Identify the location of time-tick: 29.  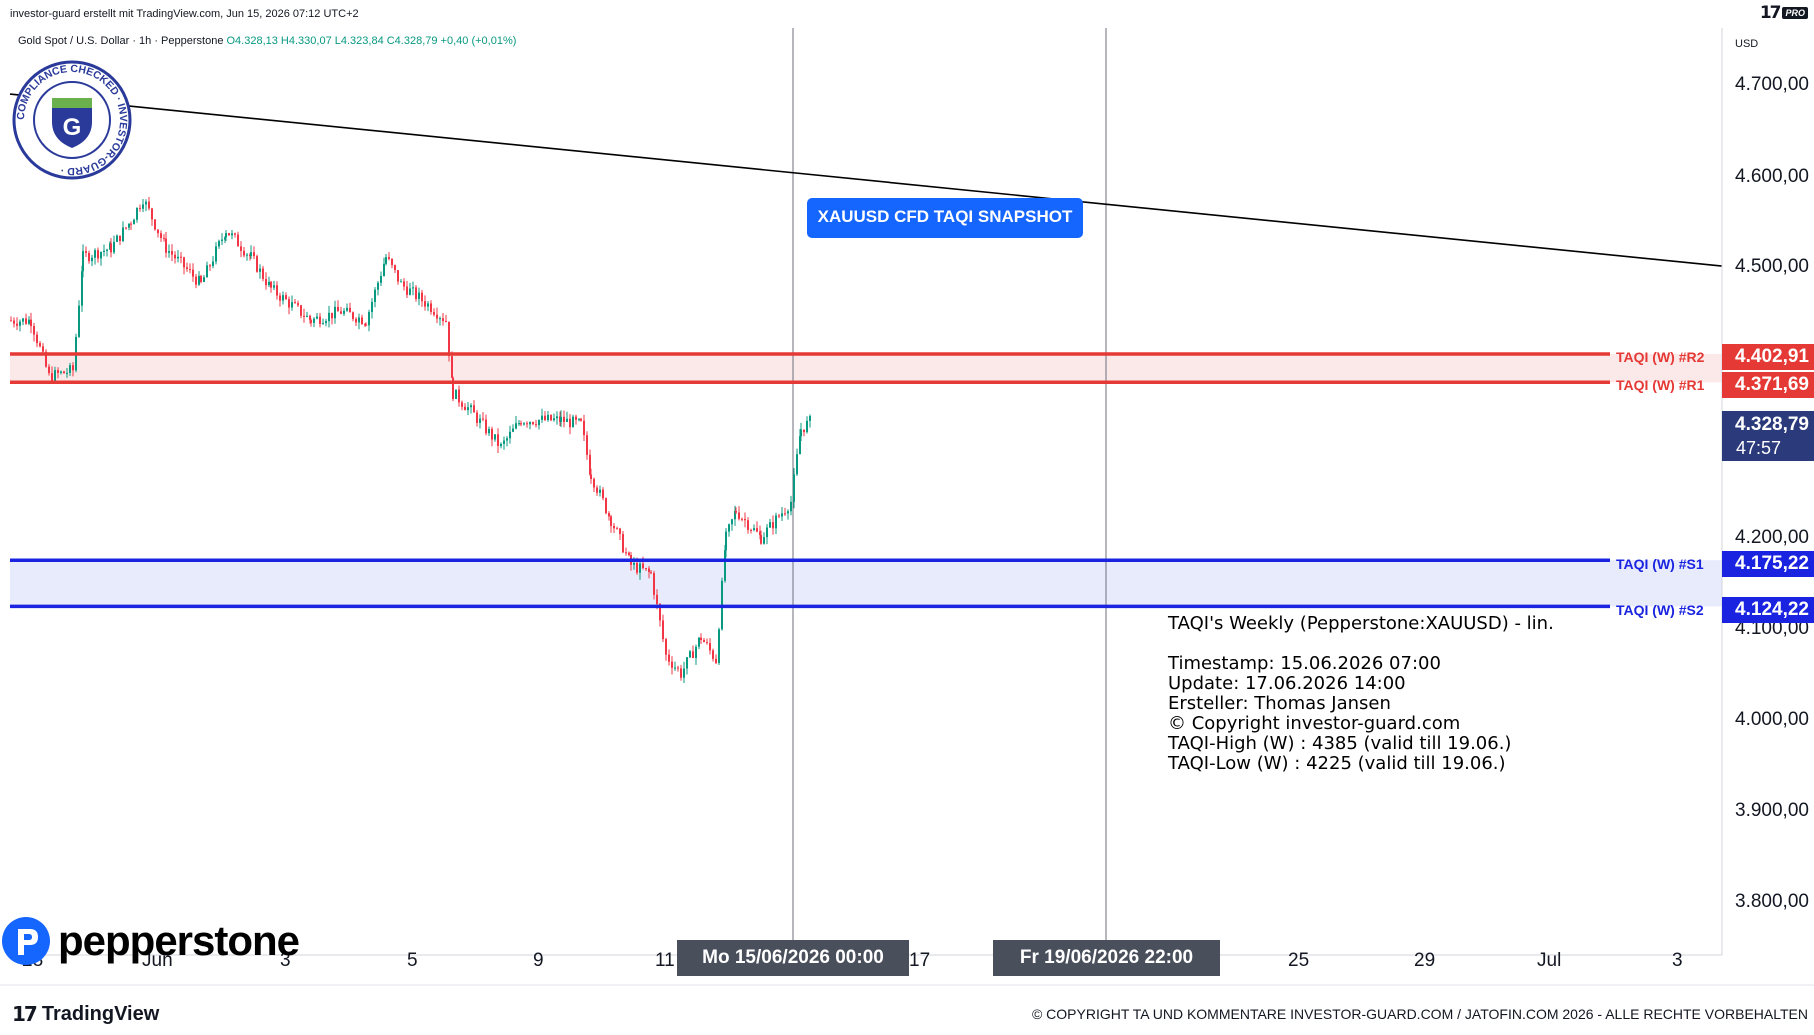
(1425, 960).